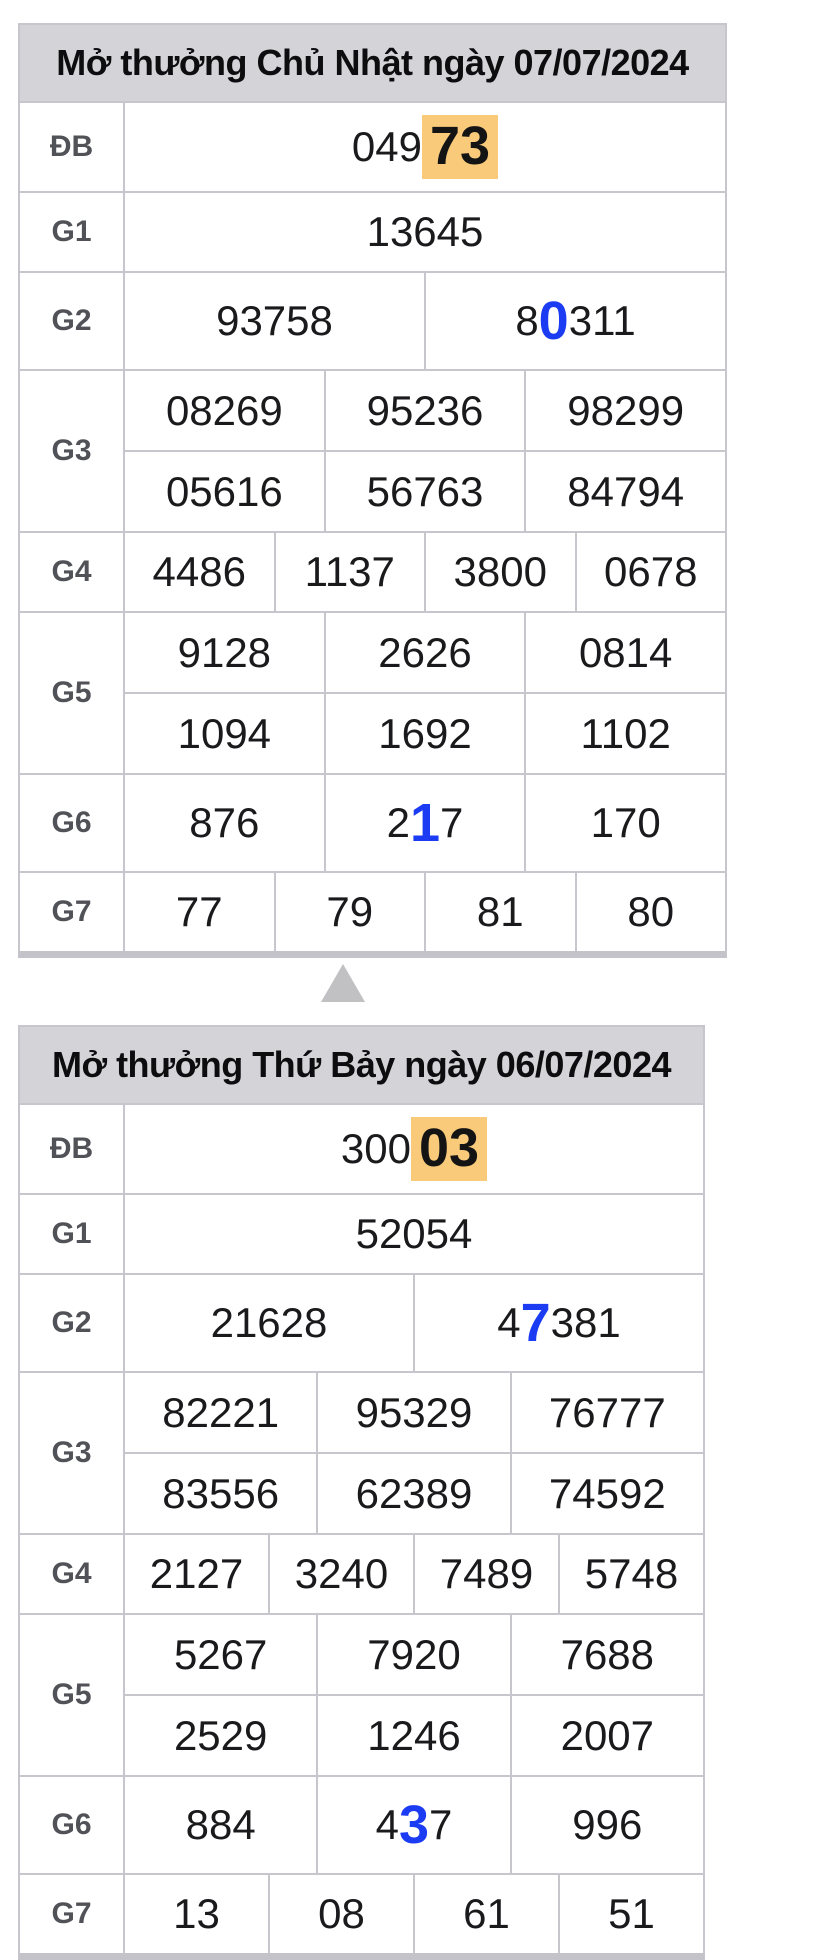  Describe the element at coordinates (624, 491) in the screenshot. I see `prize-number: 84794` at that location.